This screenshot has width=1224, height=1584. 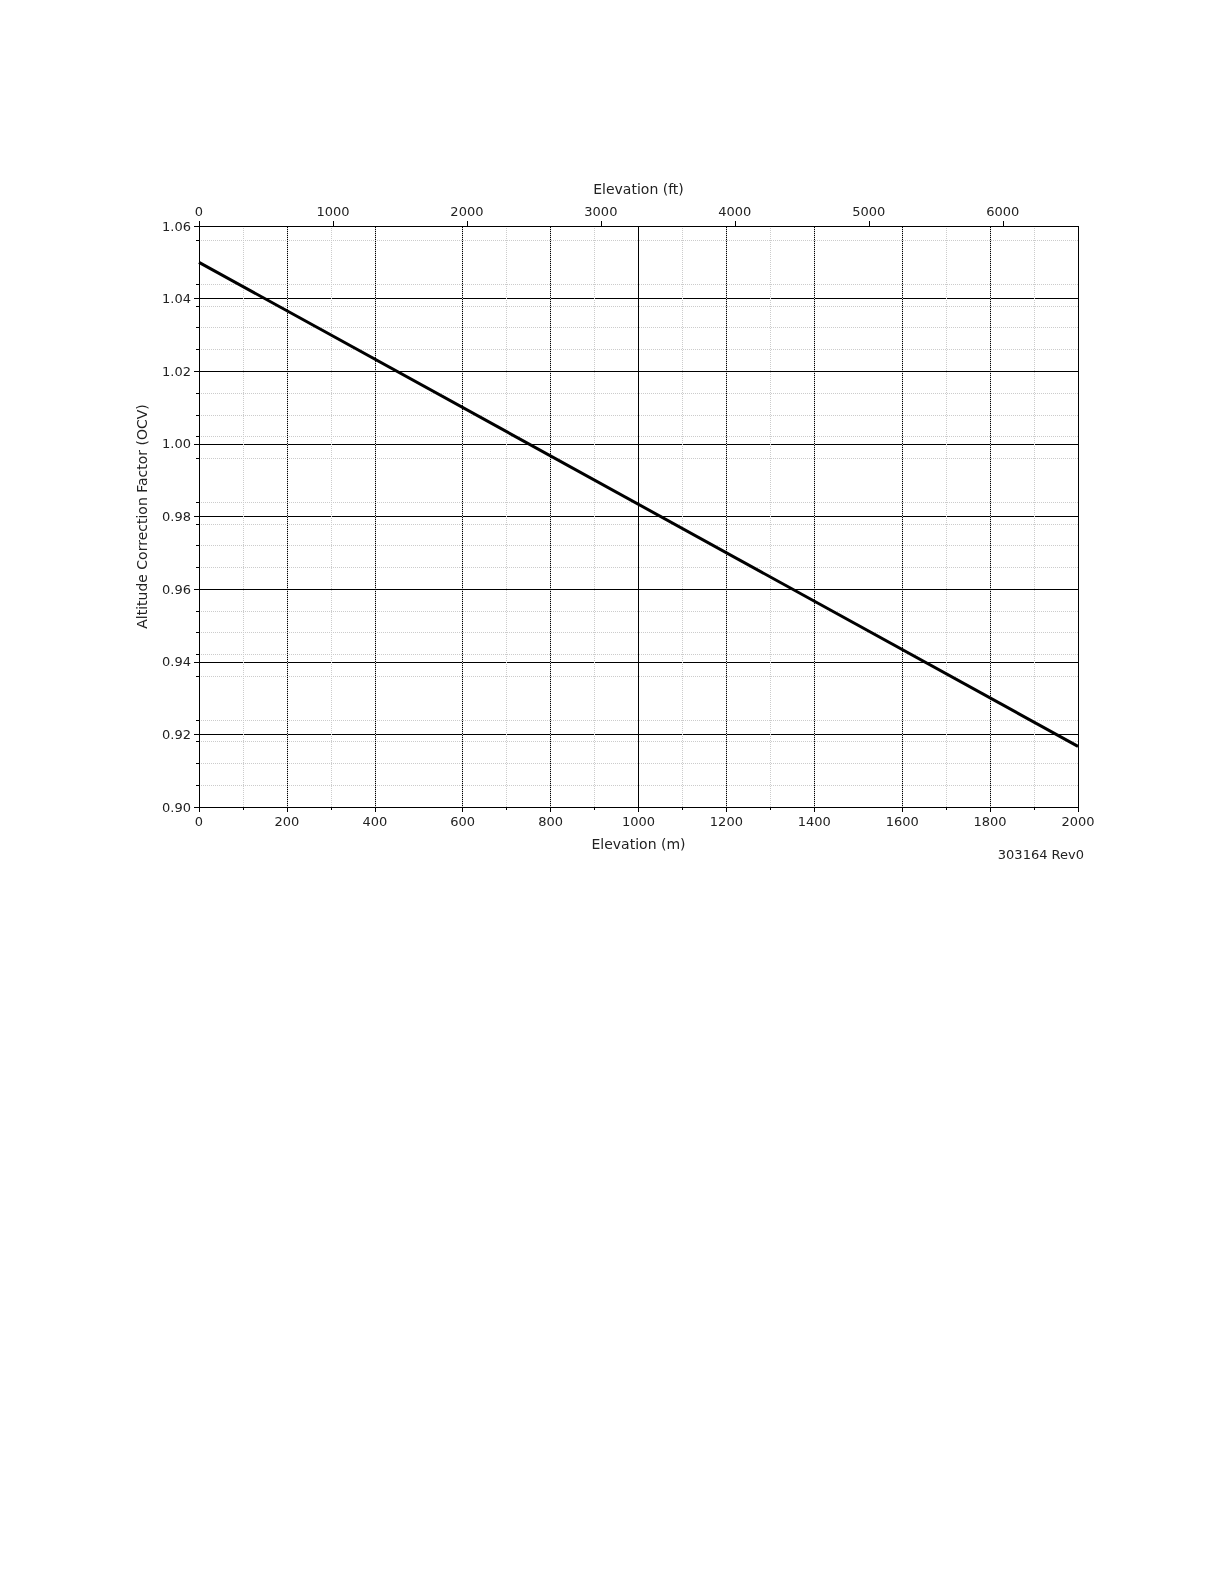 What do you see at coordinates (176, 734) in the screenshot?
I see `y-tick-label: 0.92` at bounding box center [176, 734].